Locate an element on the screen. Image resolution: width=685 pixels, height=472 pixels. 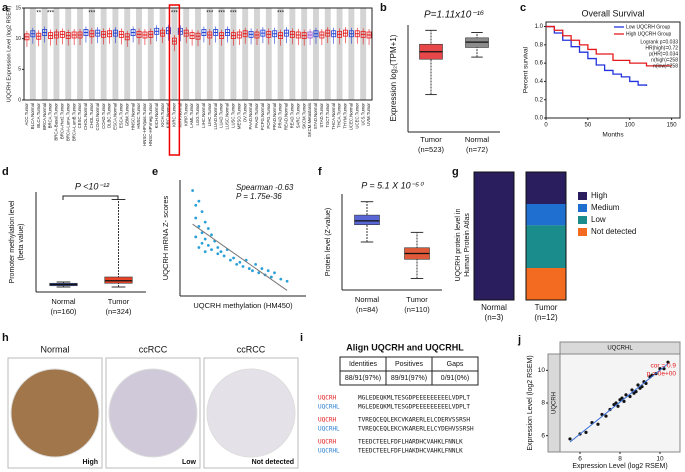
x-tick-label: LIHC.Normal is located at coordinates (203, 115).